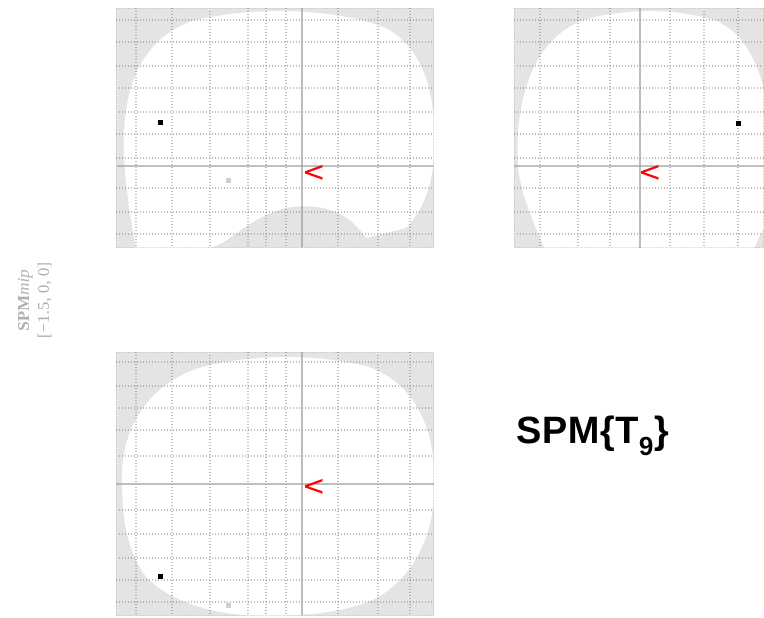  I want to click on spm-mip-side-label: SPMmip [−1.5, 0, 0], so click(44, 300).